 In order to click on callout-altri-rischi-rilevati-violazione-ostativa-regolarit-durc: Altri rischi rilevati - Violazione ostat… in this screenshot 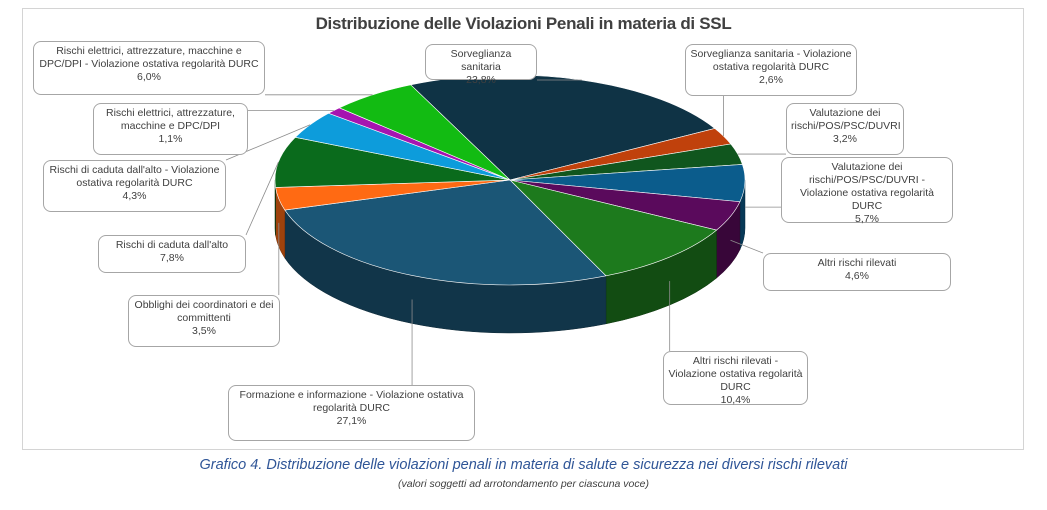, I will do `click(735, 378)`.